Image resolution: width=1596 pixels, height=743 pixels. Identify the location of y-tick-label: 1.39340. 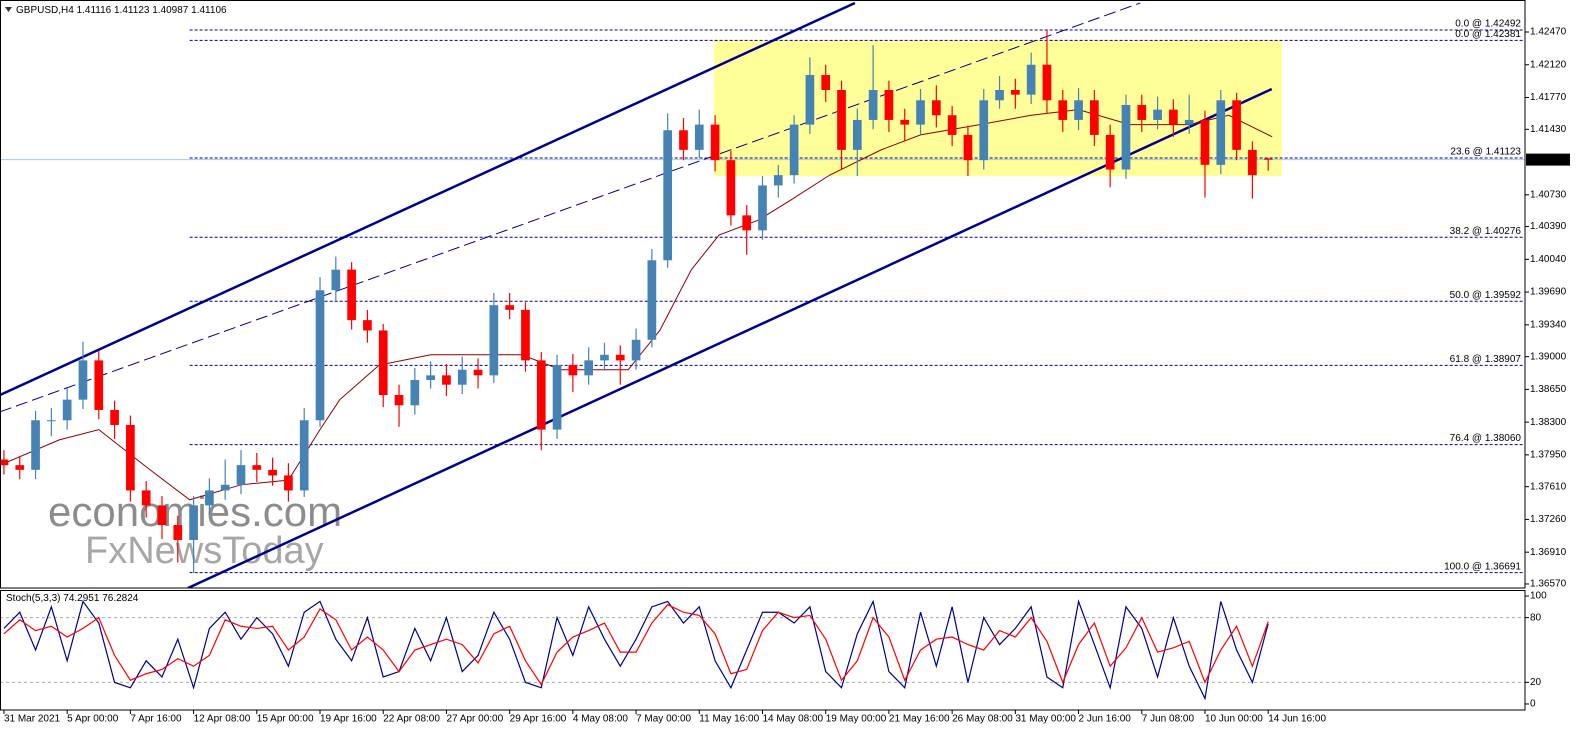
(1548, 324).